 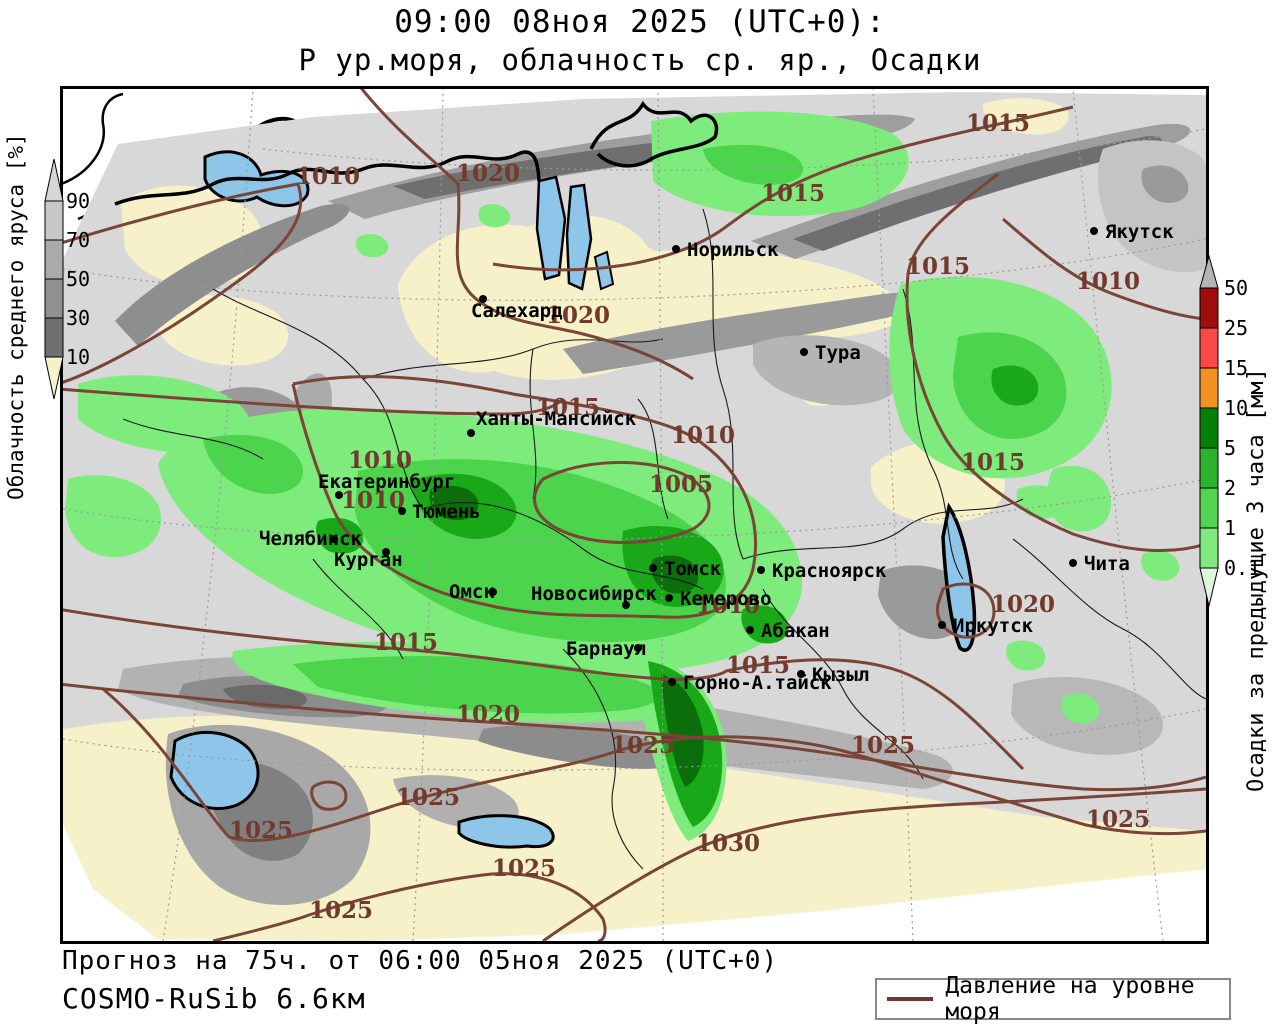 What do you see at coordinates (78, 201) in the screenshot?
I see `colorbar-tick: 90` at bounding box center [78, 201].